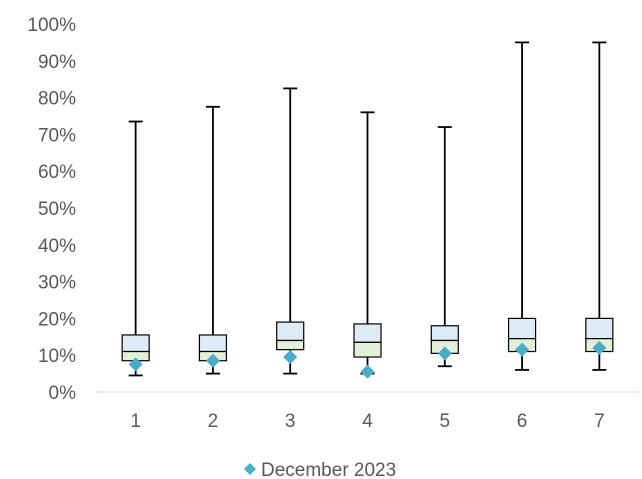 The height and width of the screenshot is (479, 642). I want to click on marker-group, so click(367, 359).